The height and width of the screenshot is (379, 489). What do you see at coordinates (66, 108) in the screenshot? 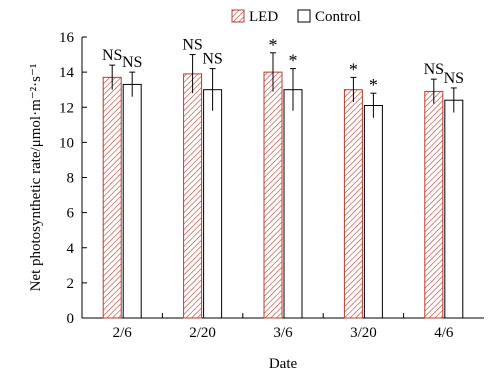
I see `y-tick-label: 12` at bounding box center [66, 108].